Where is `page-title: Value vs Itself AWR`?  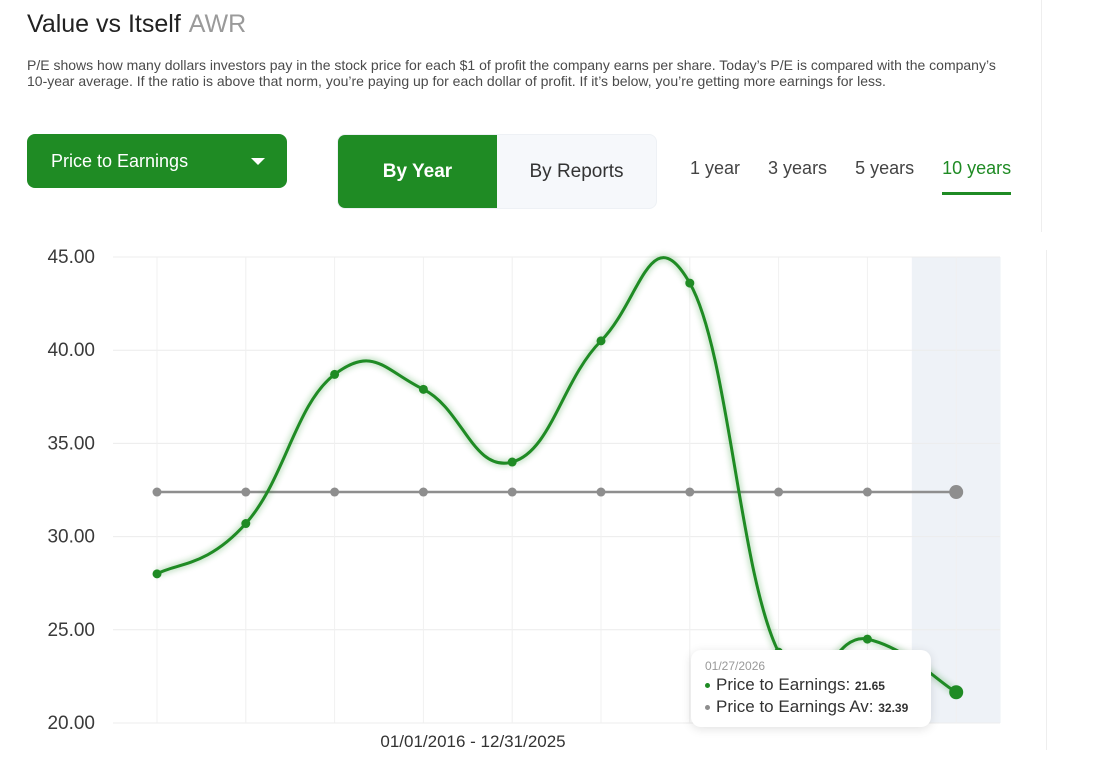
page-title: Value vs Itself AWR is located at coordinates (136, 24).